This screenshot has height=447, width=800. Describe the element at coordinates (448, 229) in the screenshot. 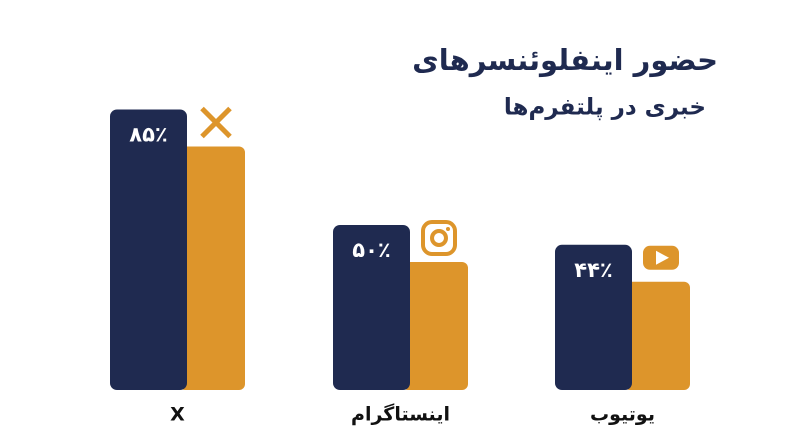

I see `instagram-dot` at that location.